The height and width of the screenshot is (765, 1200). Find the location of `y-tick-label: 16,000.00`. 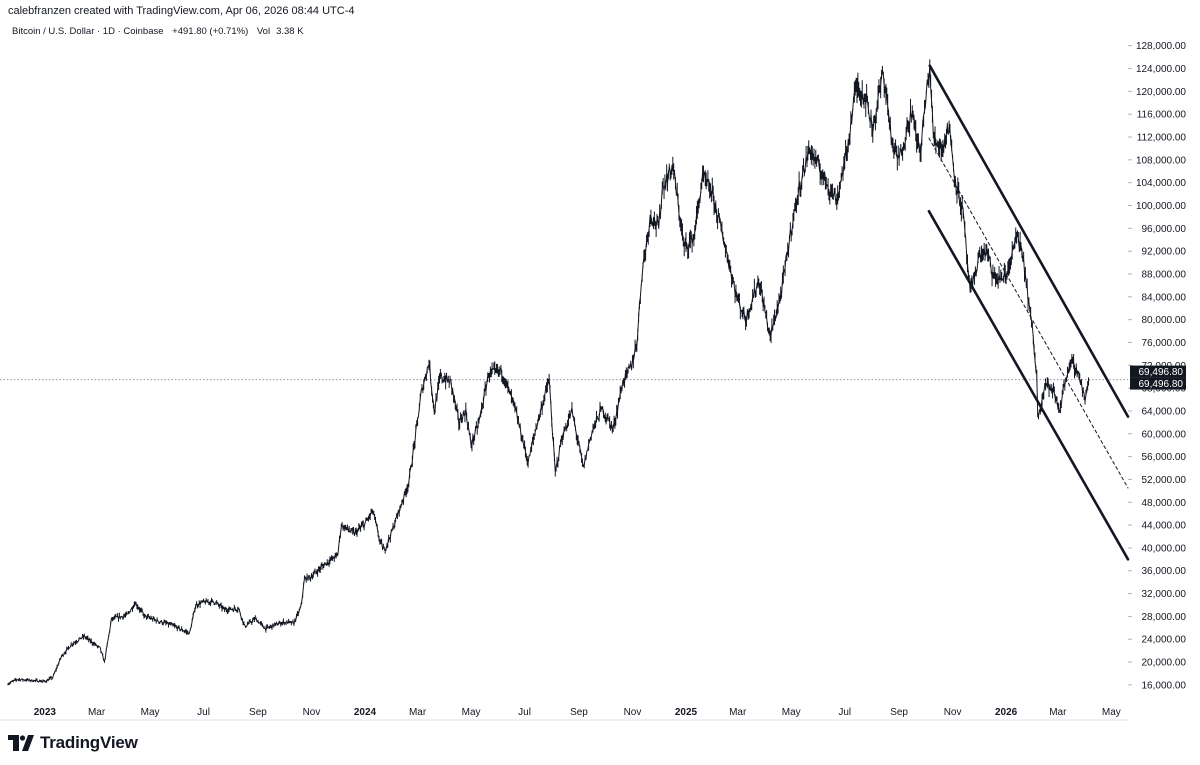

y-tick-label: 16,000.00 is located at coordinates (1164, 685).